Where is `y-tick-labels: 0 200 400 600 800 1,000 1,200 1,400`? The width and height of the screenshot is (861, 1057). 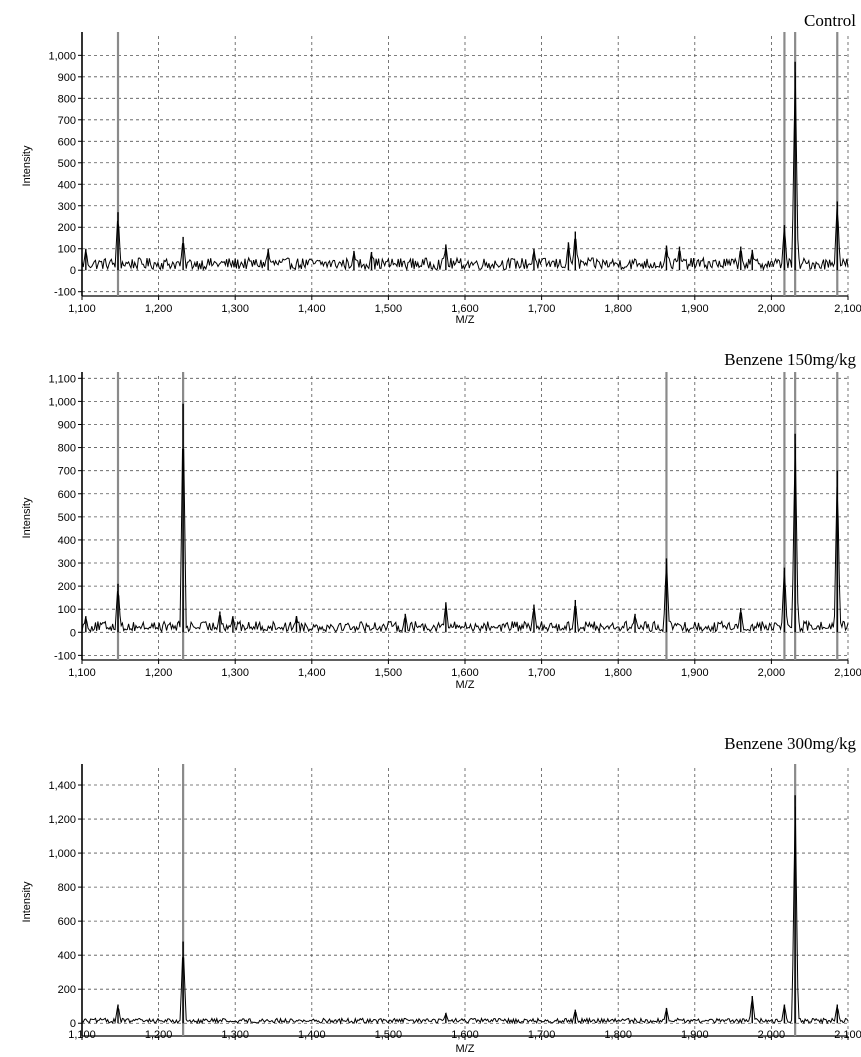 y-tick-labels: 0 200 400 600 800 1,000 1,200 1,400 is located at coordinates (65, 905).